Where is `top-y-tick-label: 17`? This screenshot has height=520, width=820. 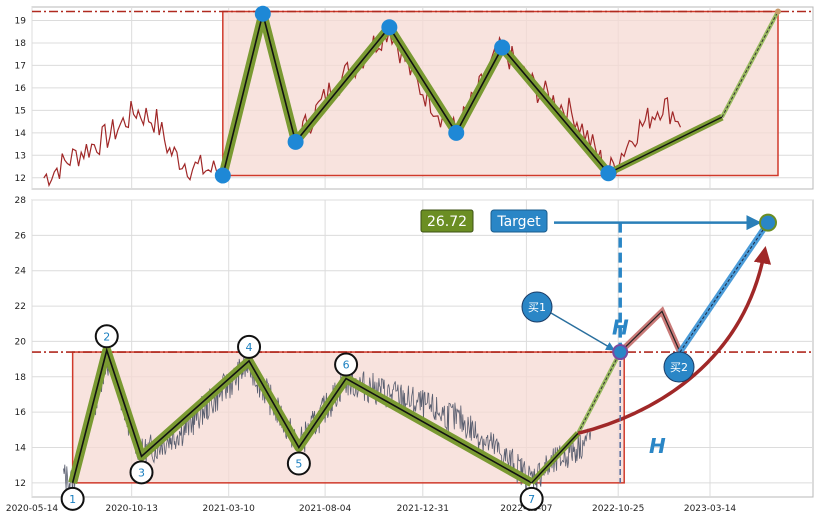
top-y-tick-label: 17 is located at coordinates (20, 66).